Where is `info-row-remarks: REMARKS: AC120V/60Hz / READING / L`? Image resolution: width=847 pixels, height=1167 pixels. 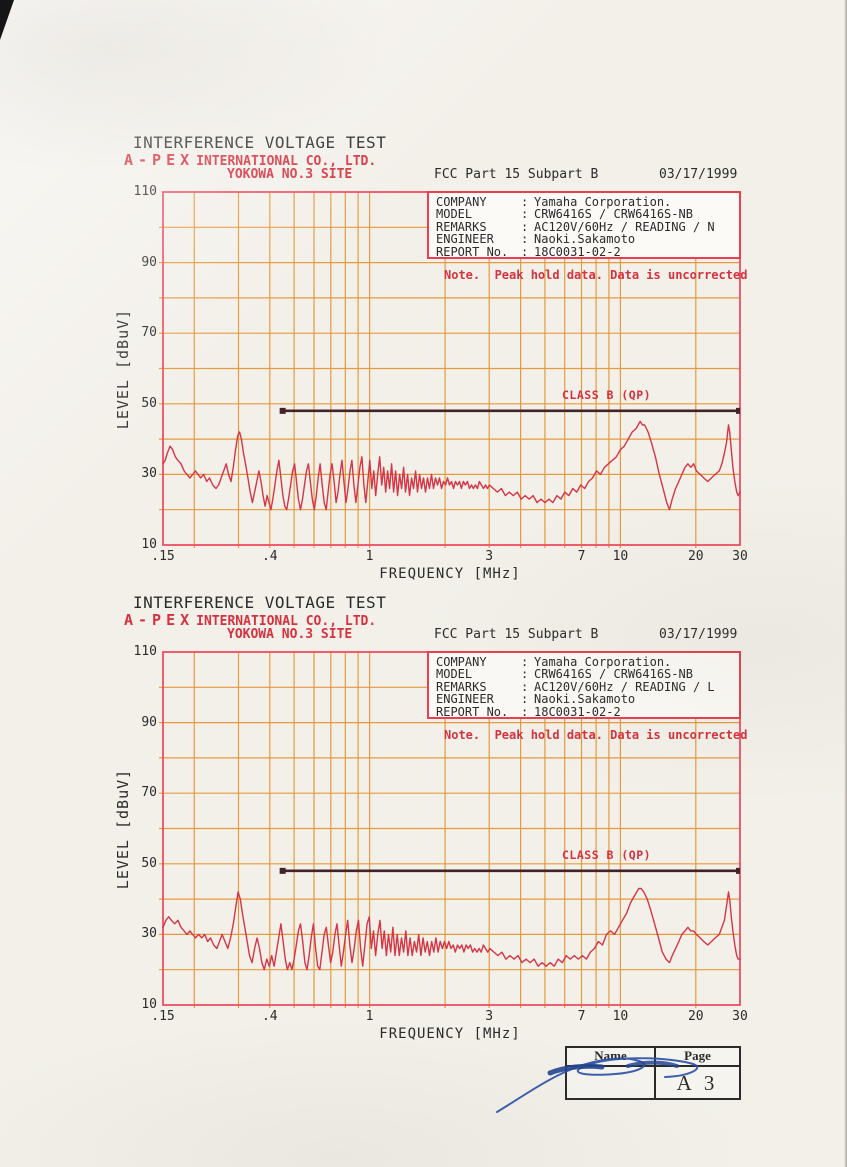
info-row-remarks: REMARKS: AC120V/60Hz / READING / L is located at coordinates (587, 686).